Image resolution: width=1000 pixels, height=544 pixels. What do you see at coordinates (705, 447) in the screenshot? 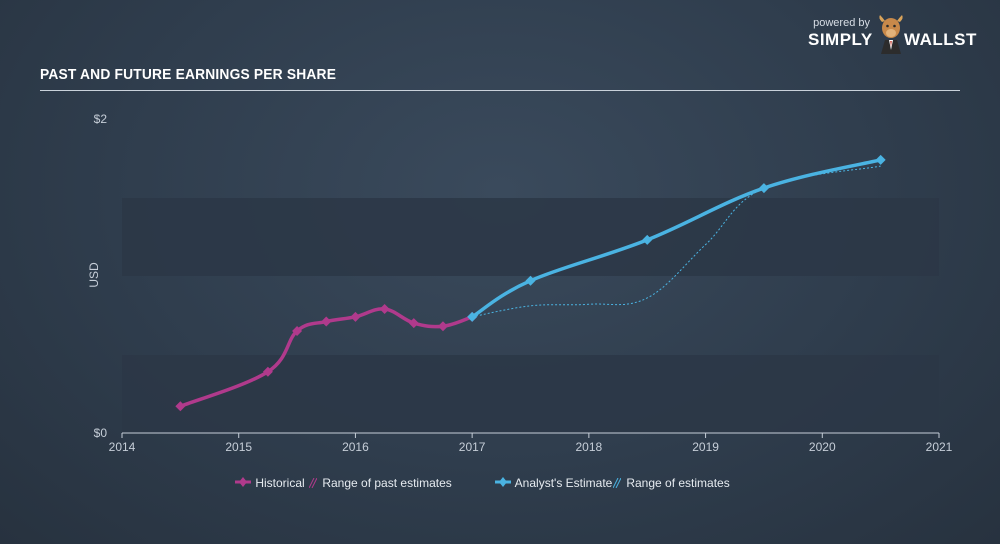
I see `x-tick-label: 2019` at bounding box center [705, 447].